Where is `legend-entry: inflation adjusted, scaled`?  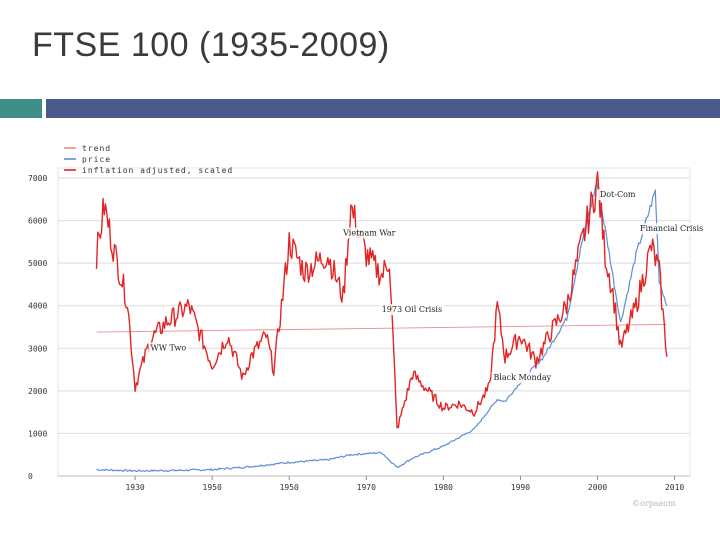
legend-entry: inflation adjusted, scaled is located at coordinates (157, 170).